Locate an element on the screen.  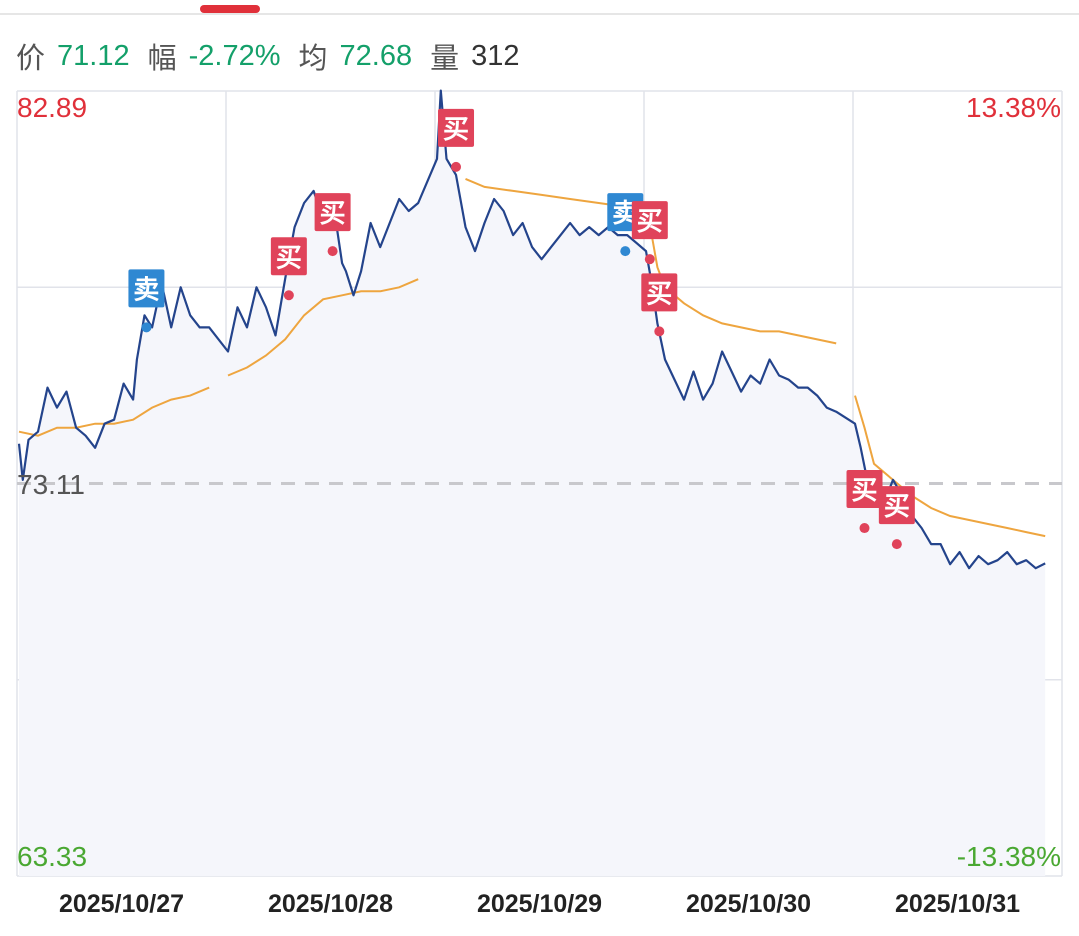
change-label: 幅 is located at coordinates (162, 58).